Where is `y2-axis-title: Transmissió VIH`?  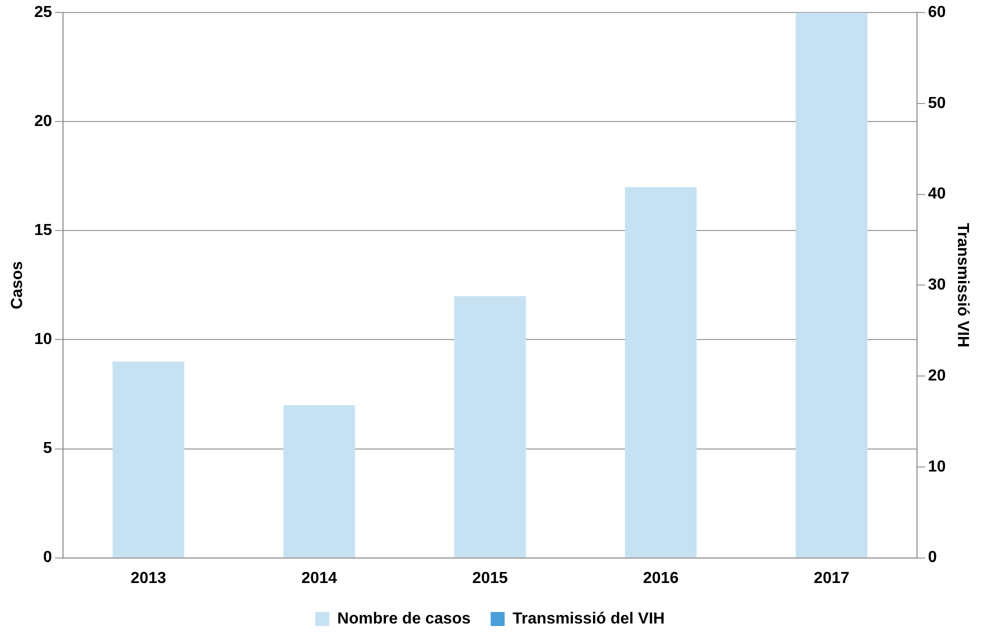 y2-axis-title: Transmissió VIH is located at coordinates (962, 285).